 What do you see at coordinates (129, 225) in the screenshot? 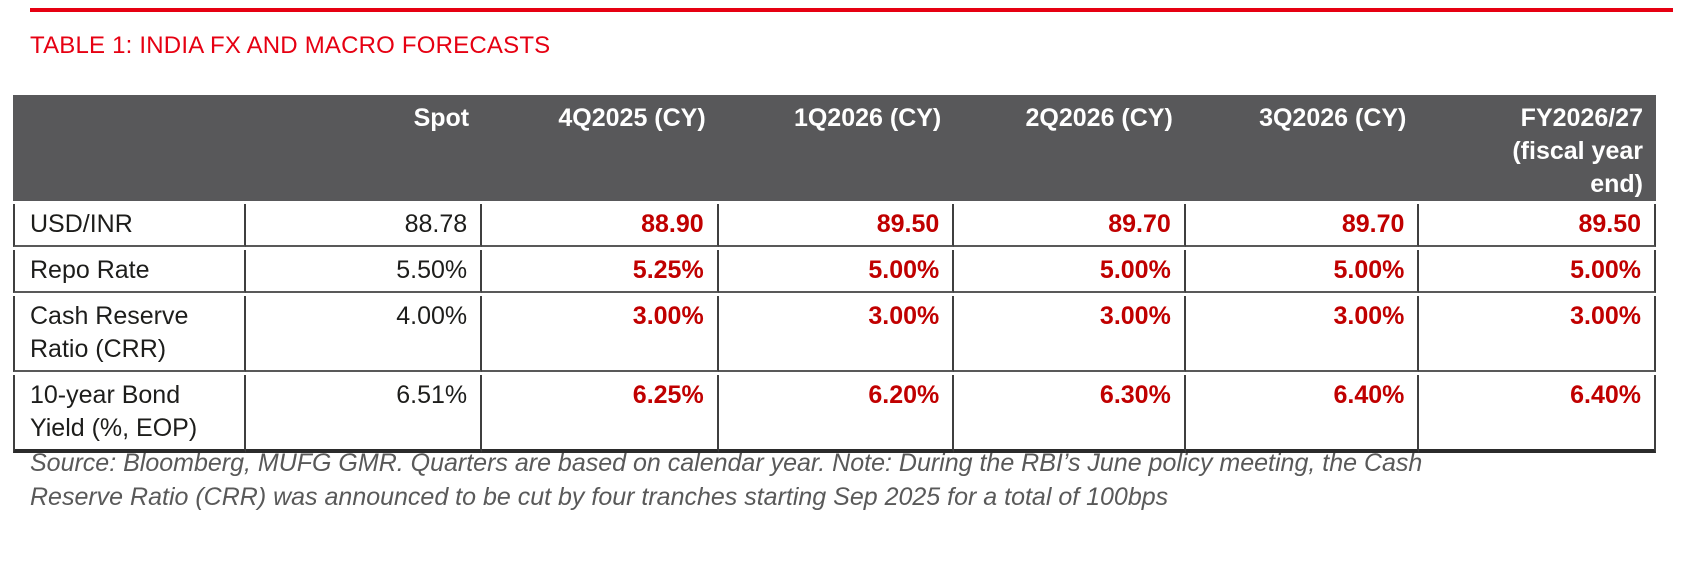
I see `row-label: USD/INR` at bounding box center [129, 225].